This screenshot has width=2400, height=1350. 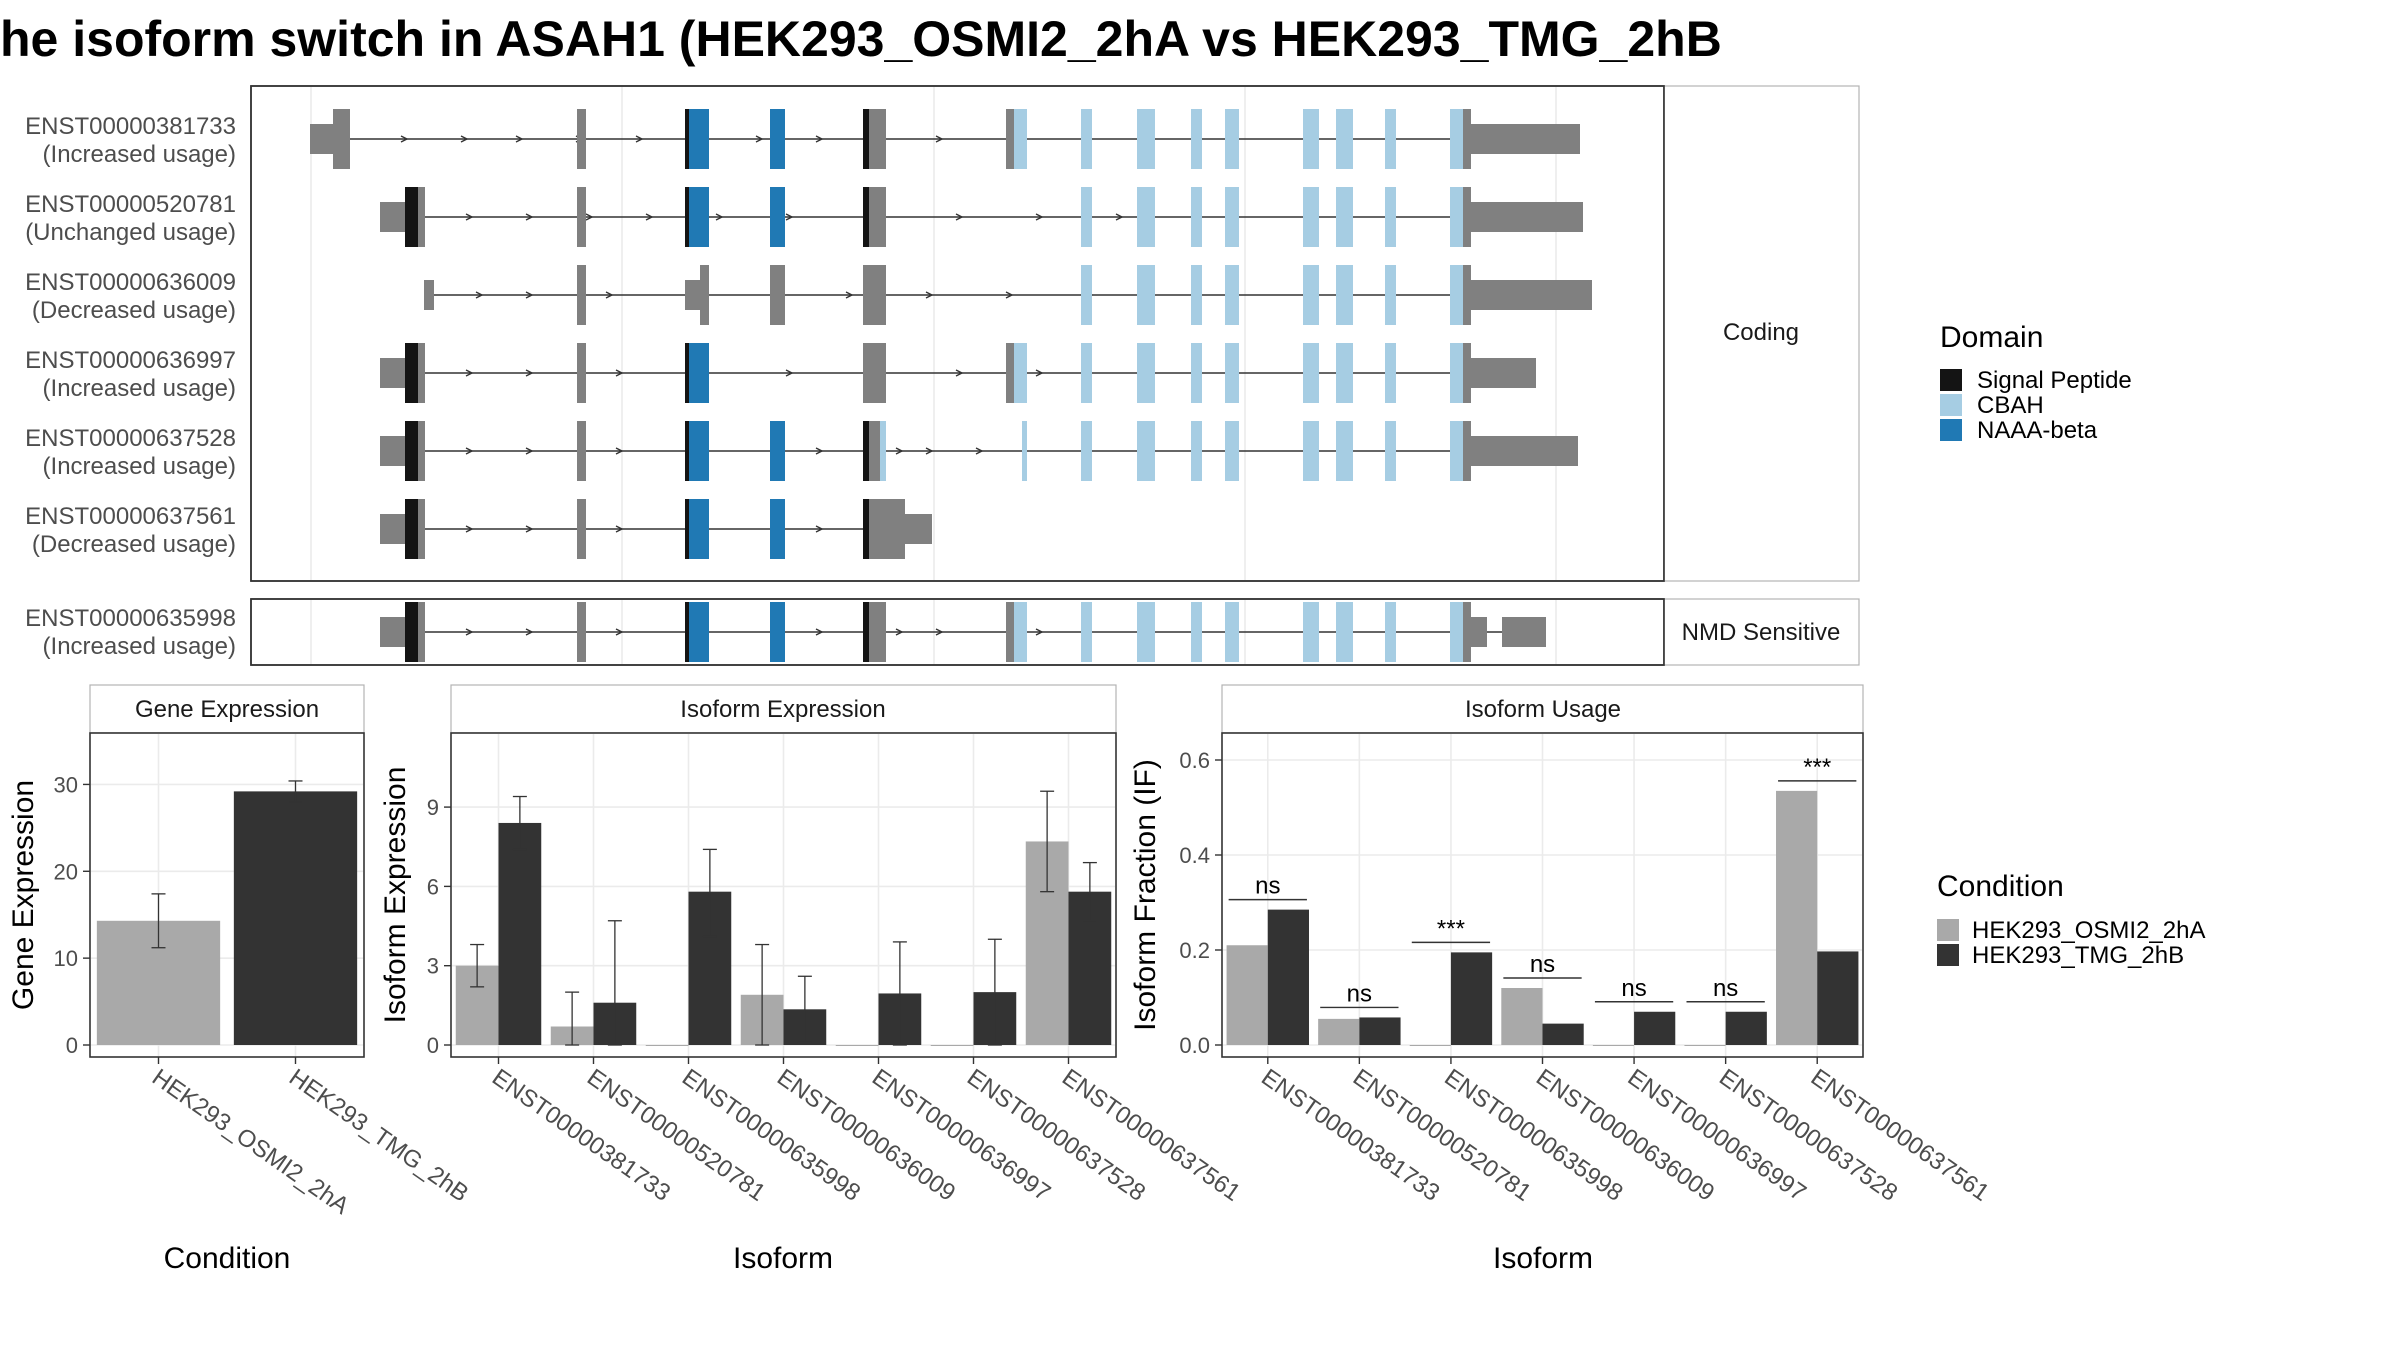 I want to click on isoform-label-id: ENST00000636009, so click(x=130, y=282).